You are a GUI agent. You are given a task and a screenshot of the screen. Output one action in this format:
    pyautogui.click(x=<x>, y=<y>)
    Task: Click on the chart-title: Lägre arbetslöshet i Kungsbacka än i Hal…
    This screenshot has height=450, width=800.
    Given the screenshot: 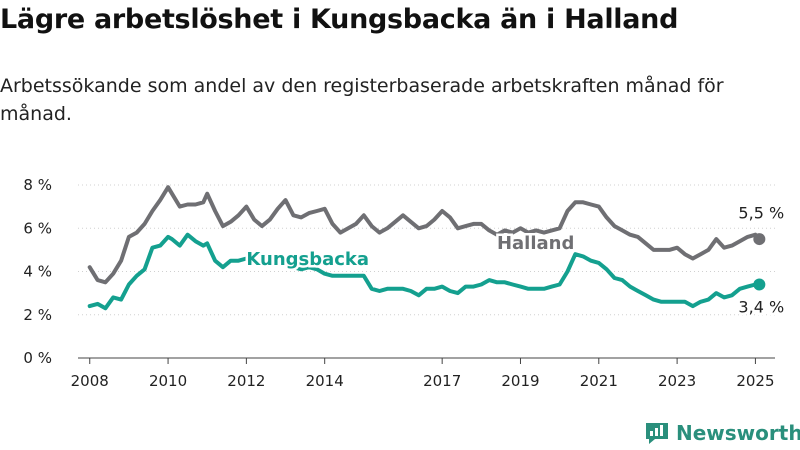 What is the action you would take?
    pyautogui.click(x=339, y=19)
    